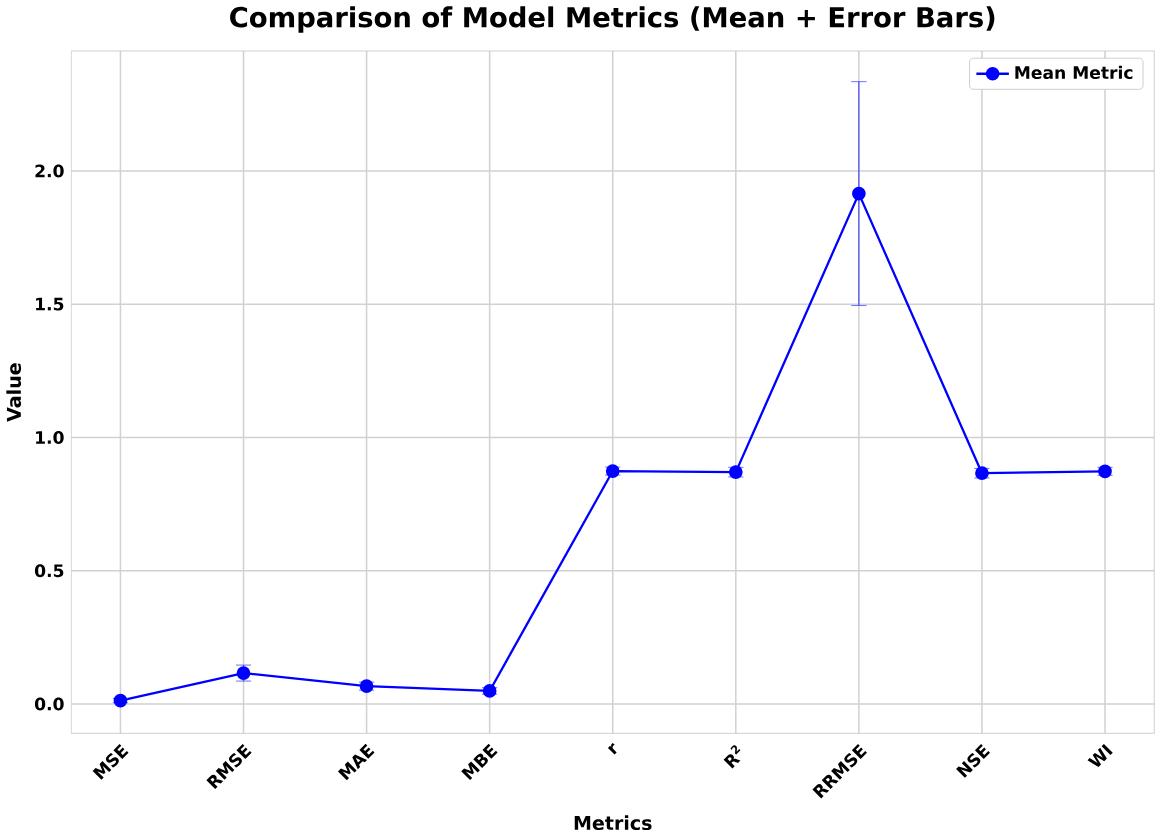 The width and height of the screenshot is (1155, 836). What do you see at coordinates (50, 437) in the screenshot?
I see `y-tick-label: 1.0` at bounding box center [50, 437].